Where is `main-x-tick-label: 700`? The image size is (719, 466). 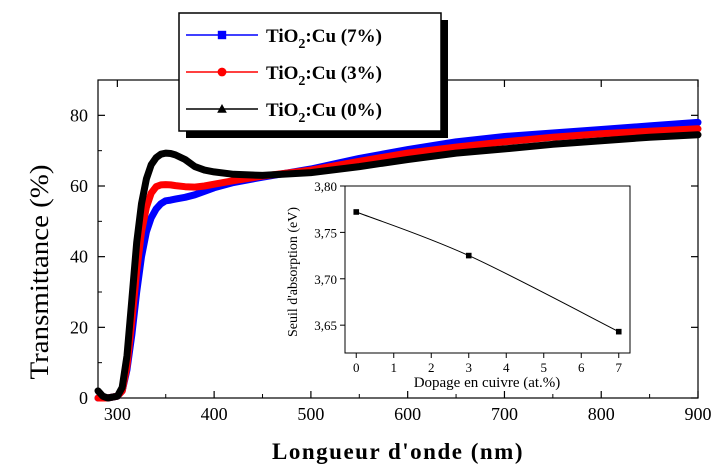 main-x-tick-label: 700 is located at coordinates (504, 414).